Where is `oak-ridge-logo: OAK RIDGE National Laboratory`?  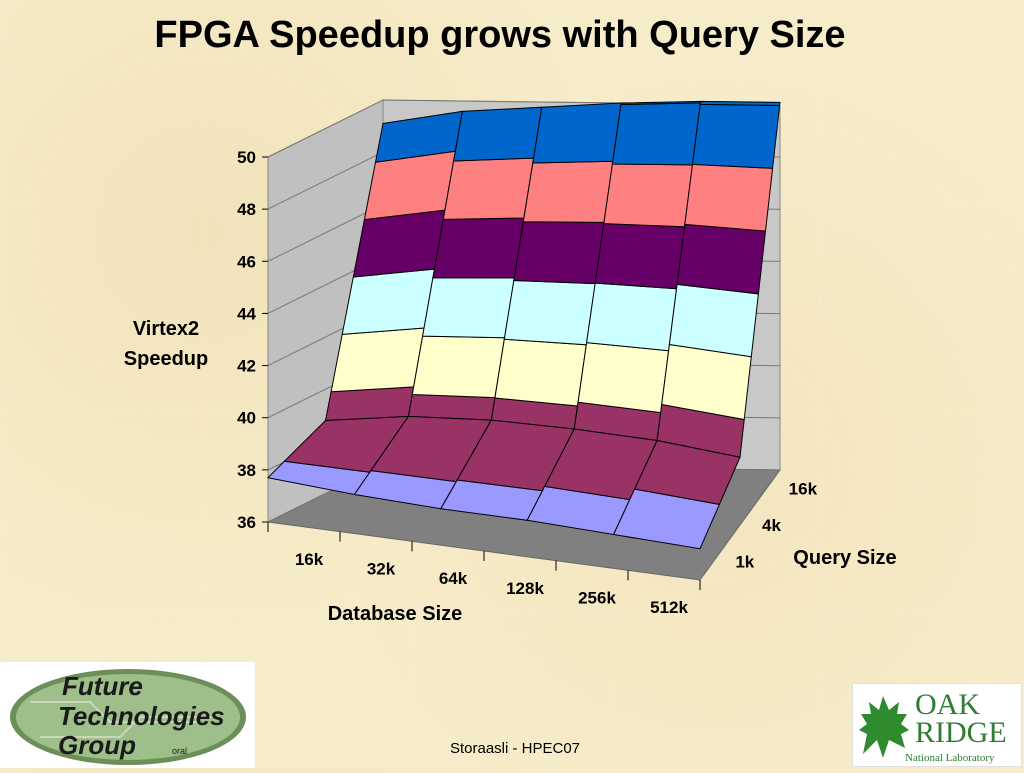 oak-ridge-logo: OAK RIDGE National Laboratory is located at coordinates (937, 725).